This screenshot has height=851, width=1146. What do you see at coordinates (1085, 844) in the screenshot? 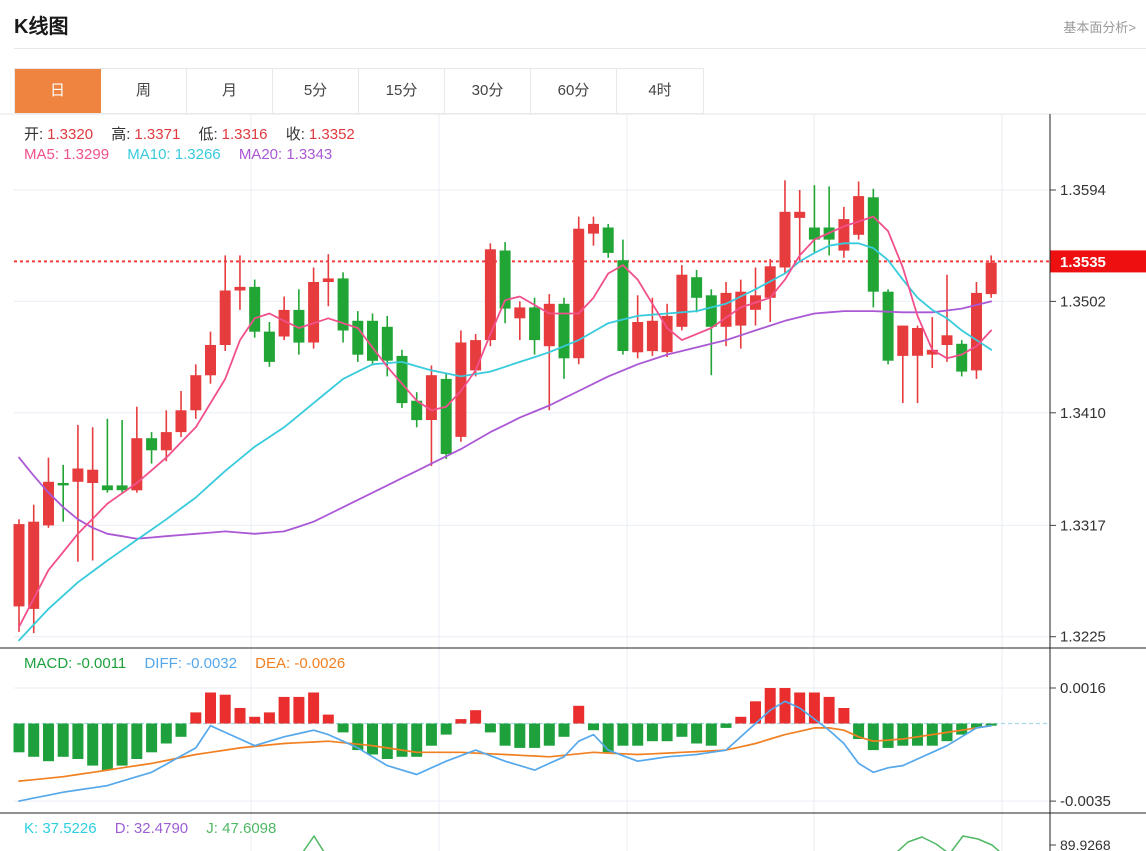
I see `svg-text: 89.9268` at bounding box center [1085, 844].